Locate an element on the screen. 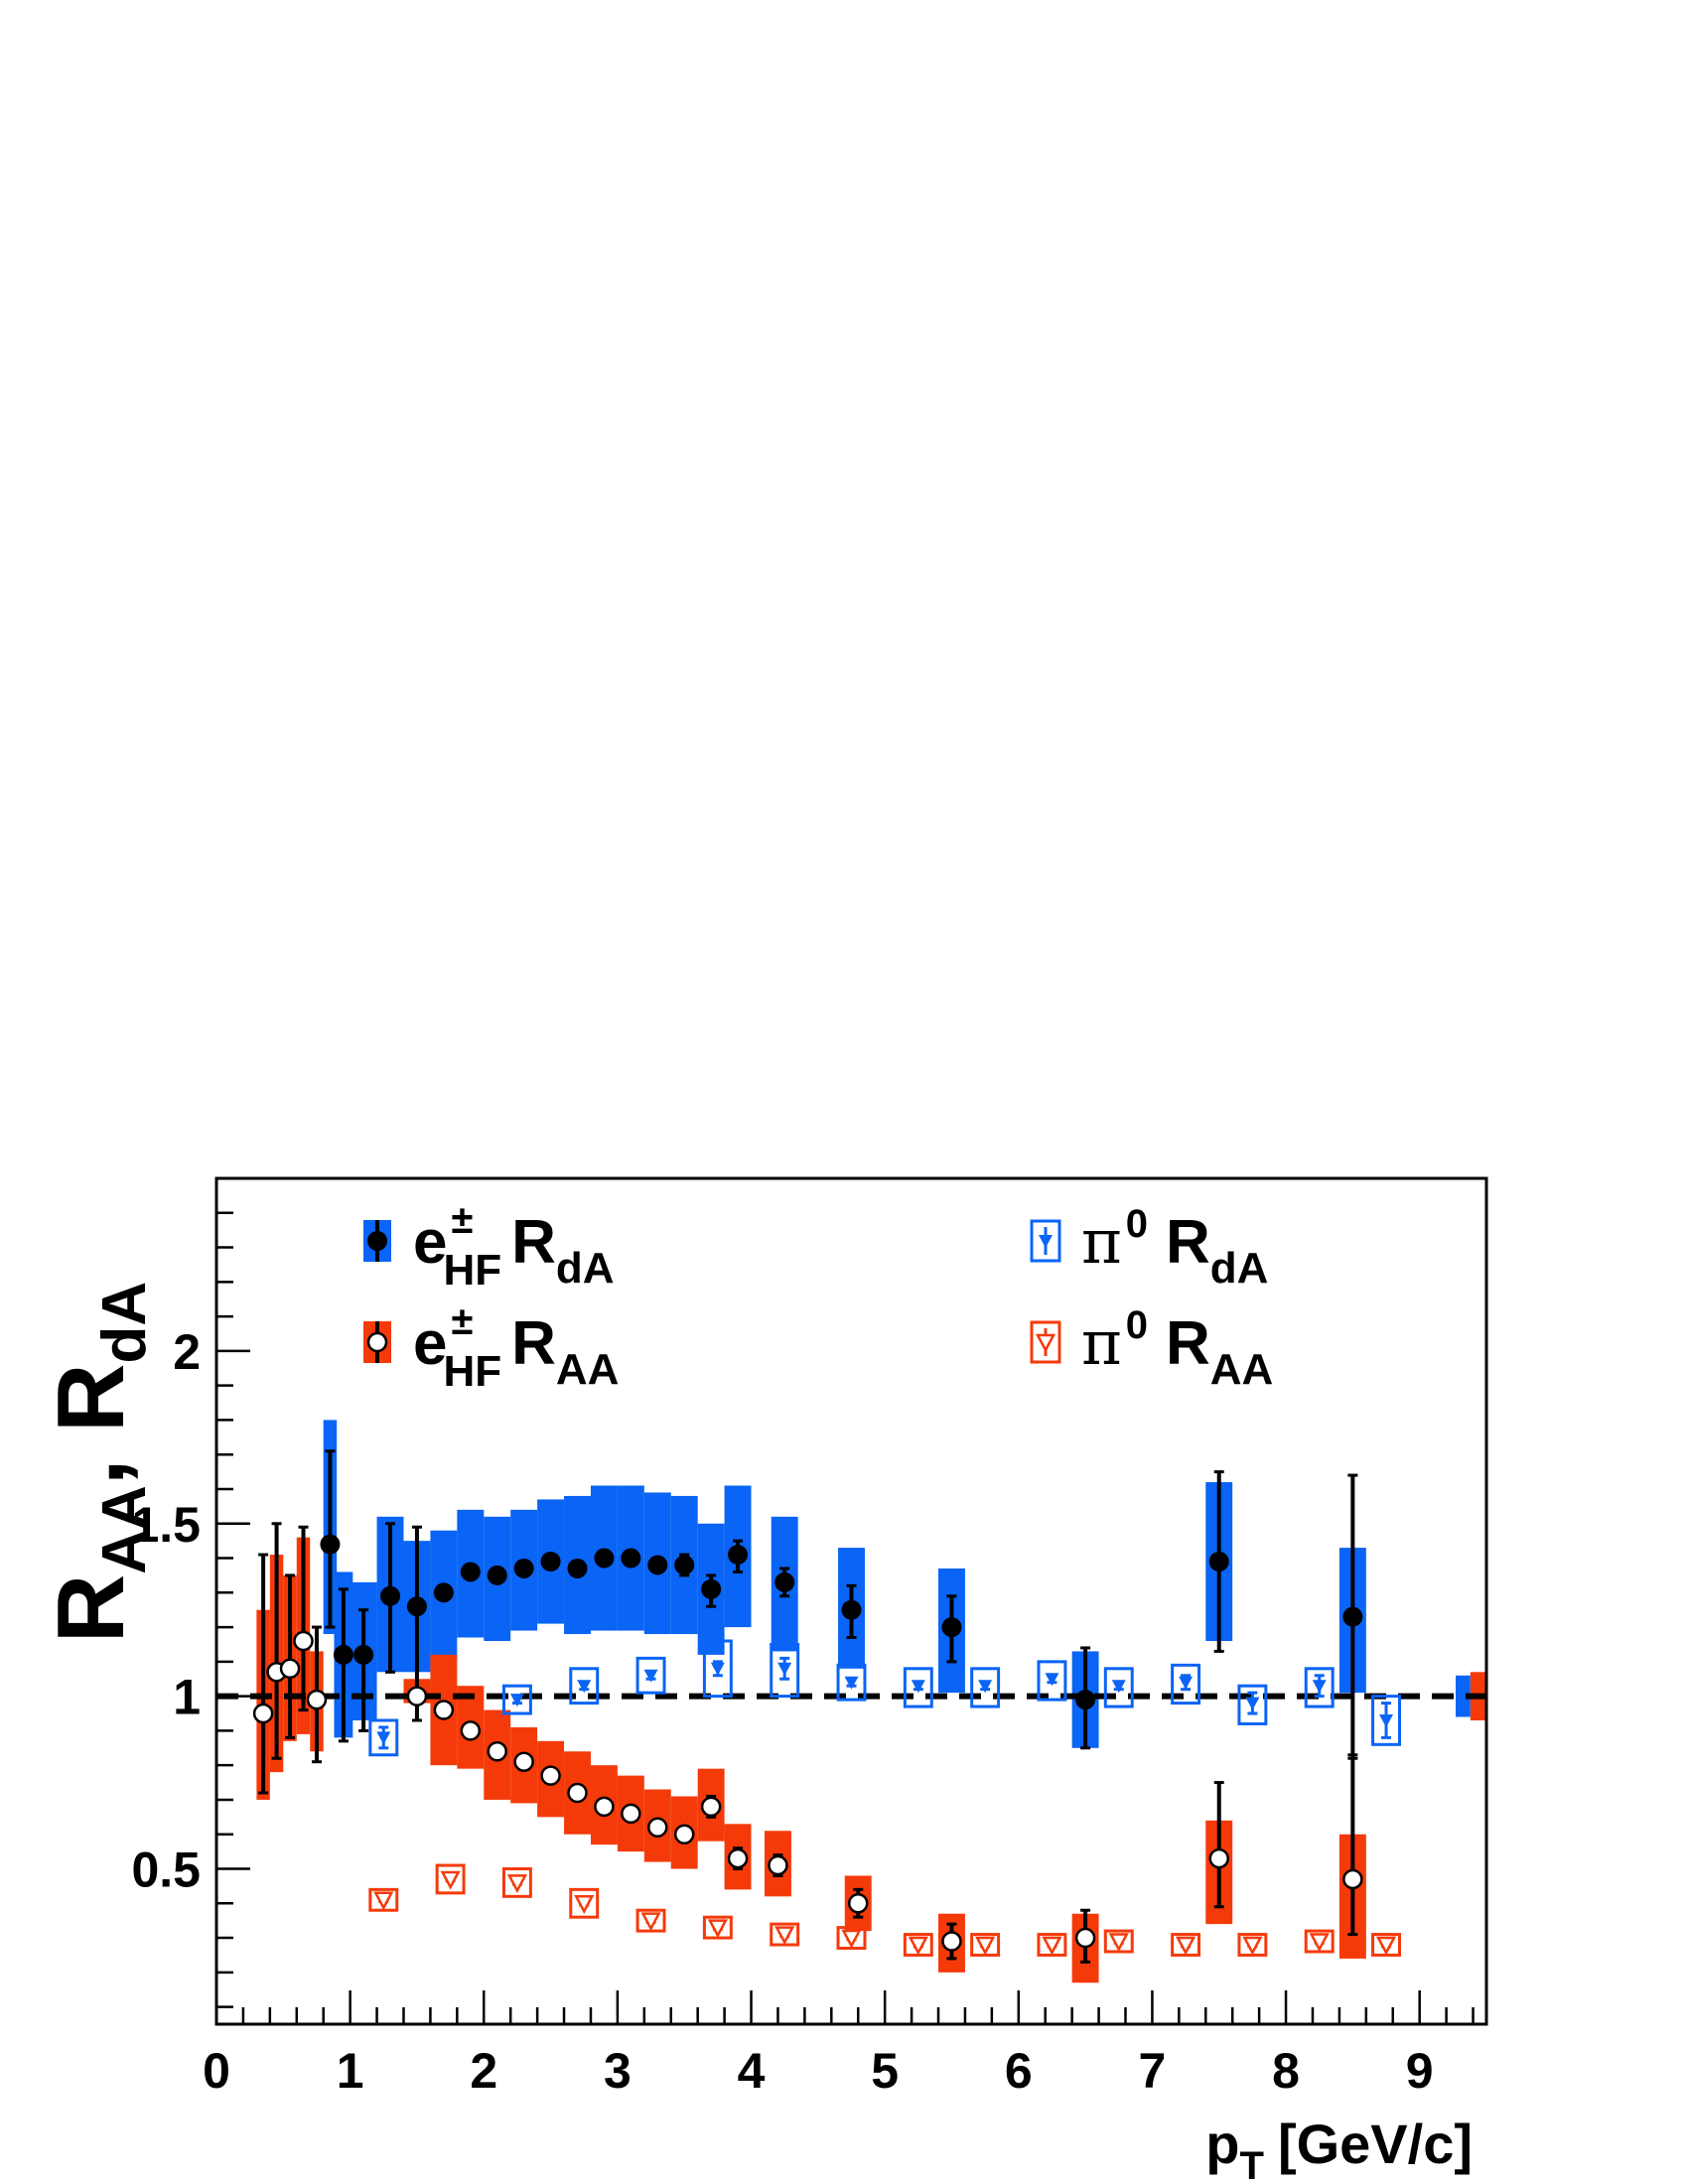 The image size is (1688, 2184). x-tick-label-9: 9 is located at coordinates (1420, 2071).